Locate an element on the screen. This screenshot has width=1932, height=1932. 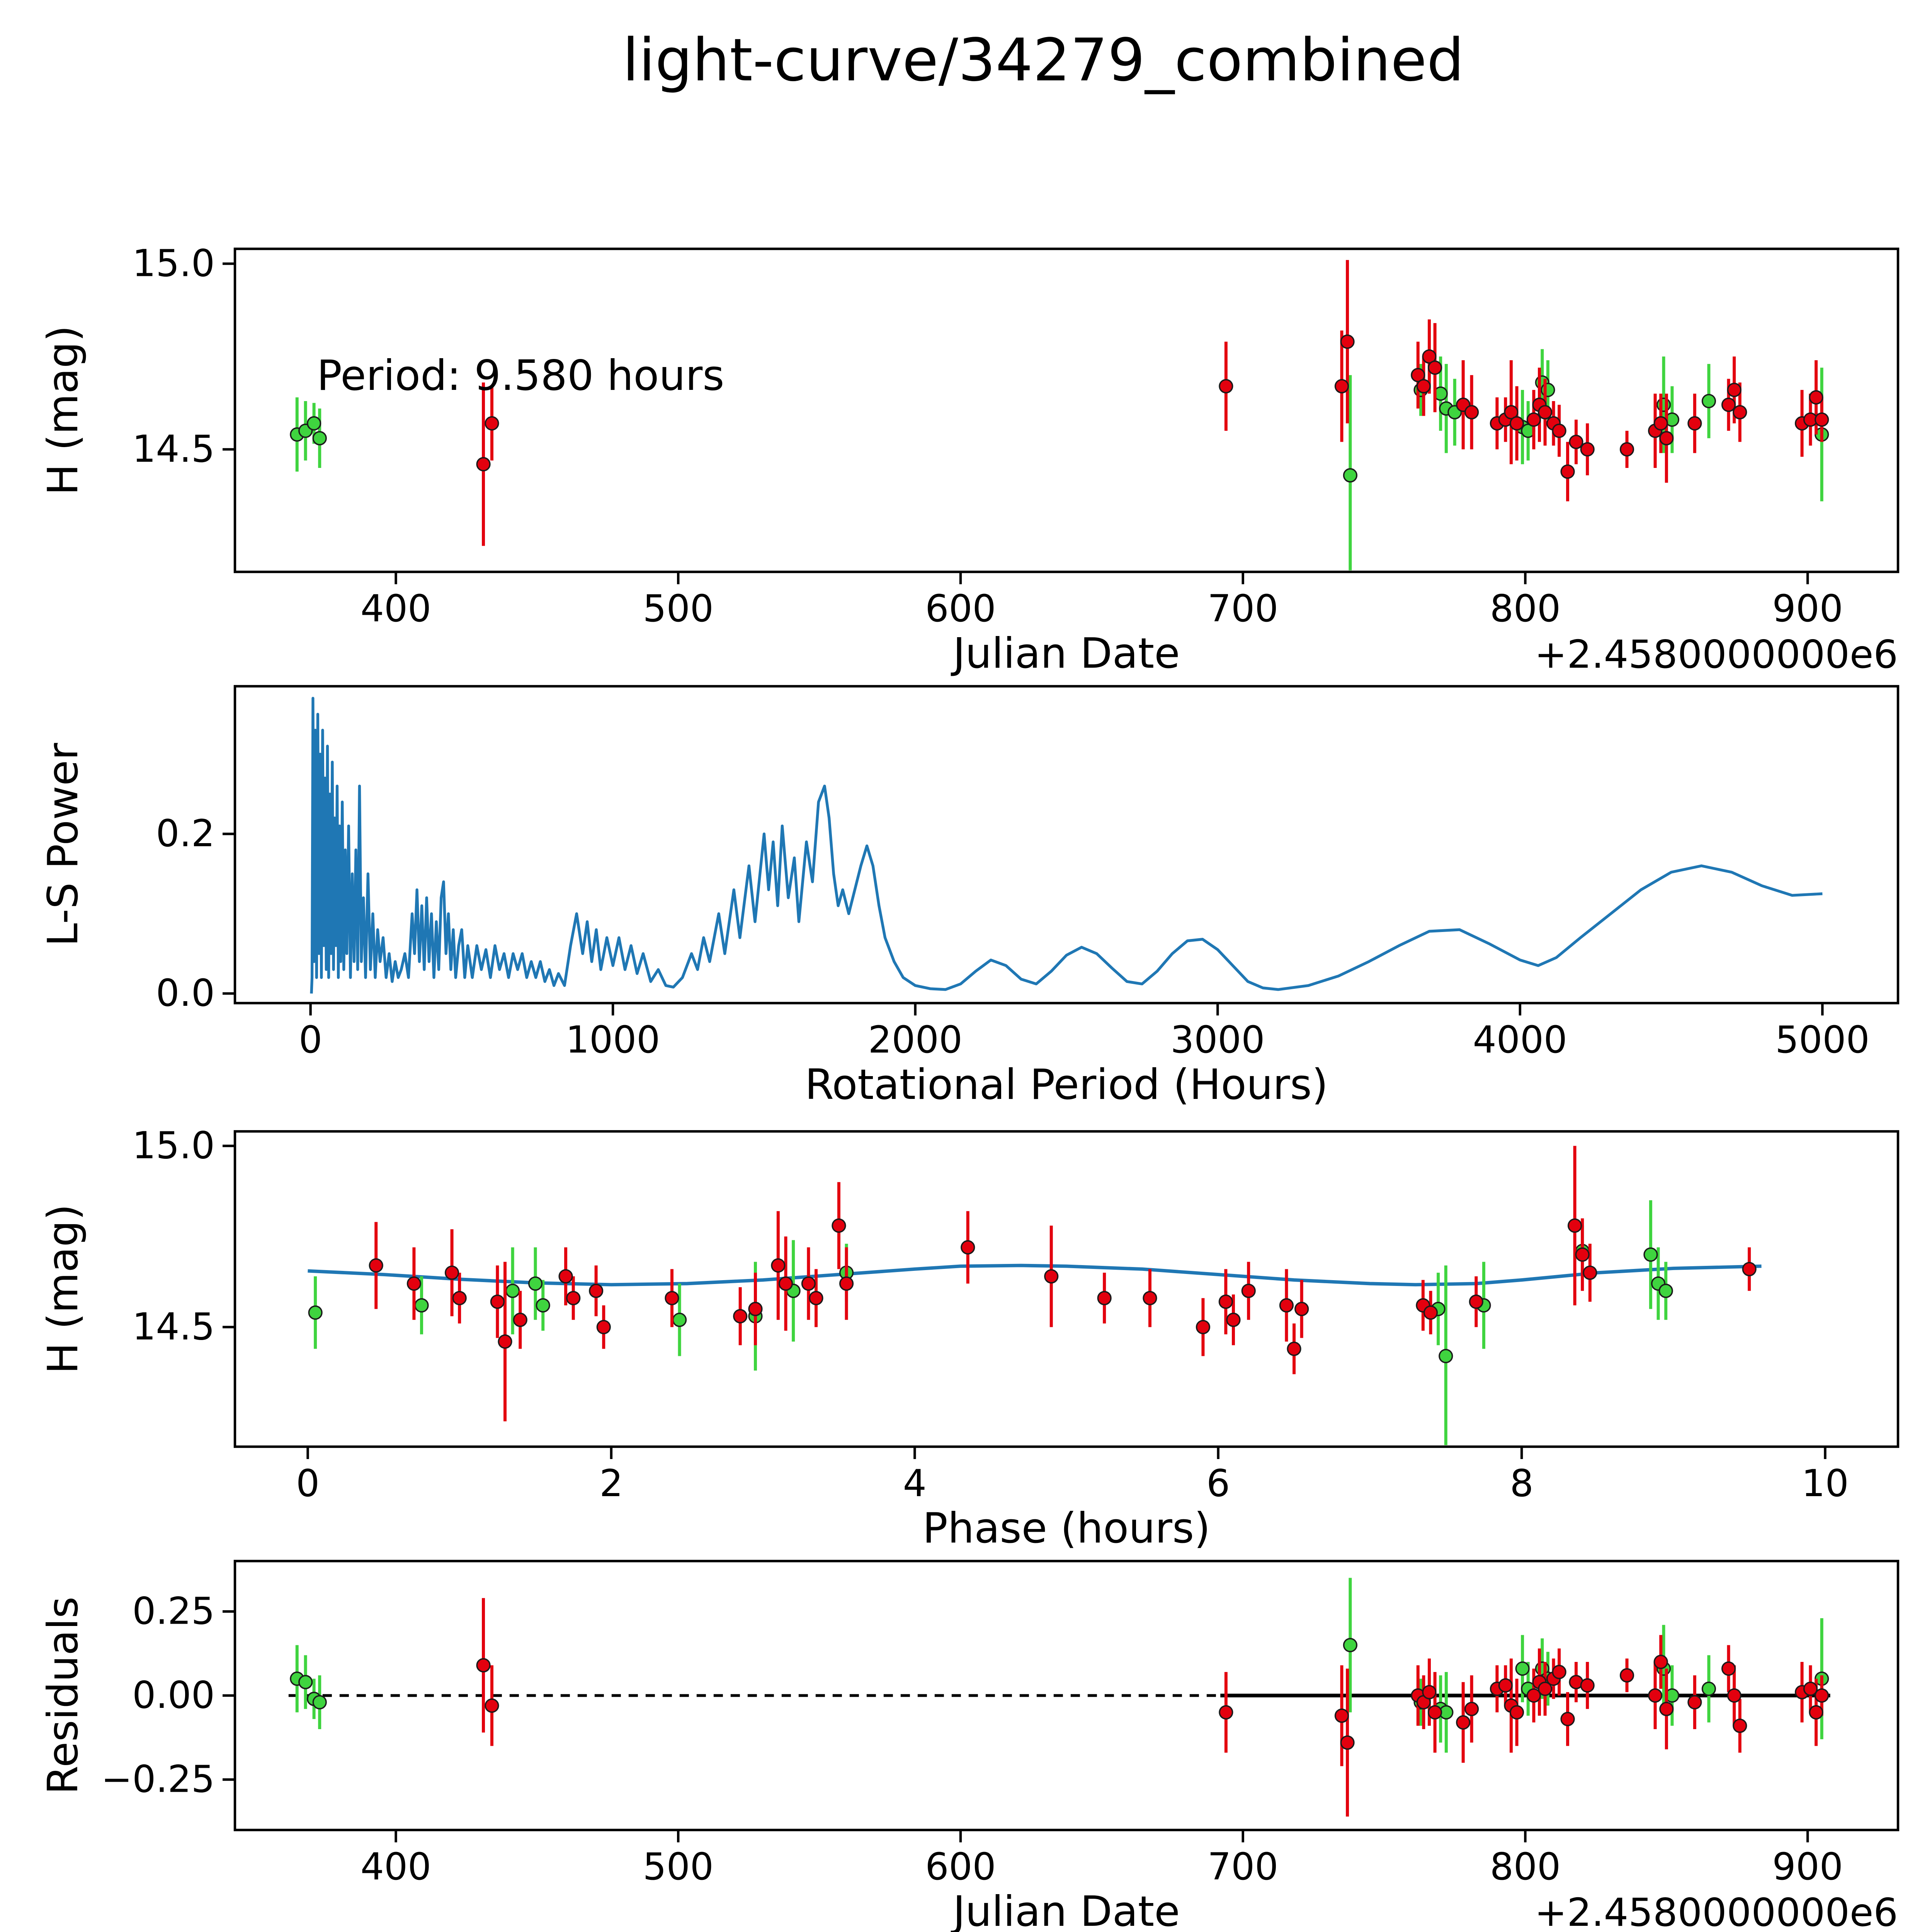
x-tick-label: 8 is located at coordinates (1522, 1483).